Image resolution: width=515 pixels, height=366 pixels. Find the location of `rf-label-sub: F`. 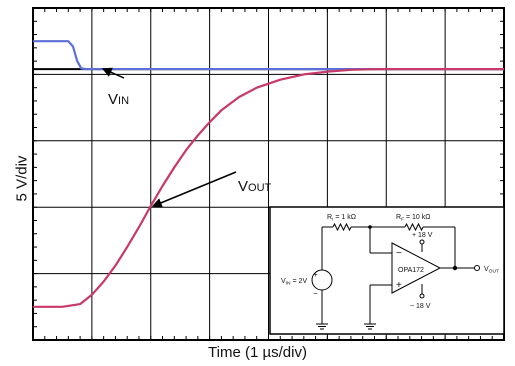

rf-label-sub: F is located at coordinates (402, 220).